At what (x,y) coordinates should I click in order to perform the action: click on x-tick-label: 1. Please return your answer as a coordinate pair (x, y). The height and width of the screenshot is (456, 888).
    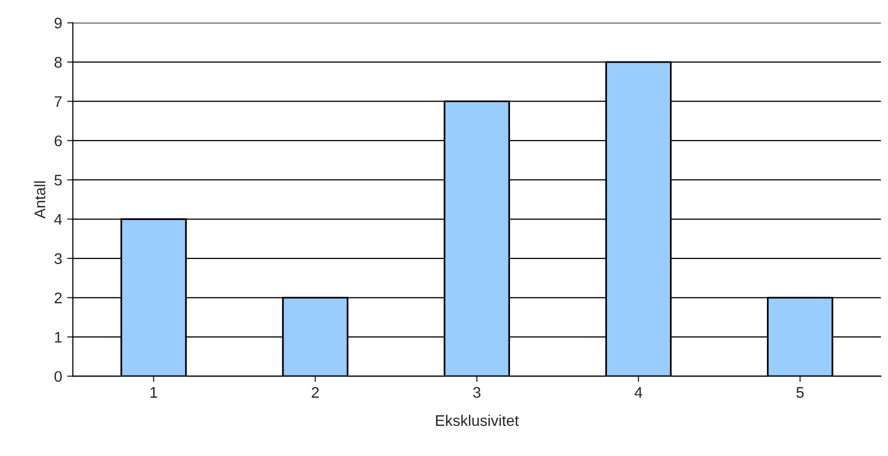
    Looking at the image, I should click on (154, 392).